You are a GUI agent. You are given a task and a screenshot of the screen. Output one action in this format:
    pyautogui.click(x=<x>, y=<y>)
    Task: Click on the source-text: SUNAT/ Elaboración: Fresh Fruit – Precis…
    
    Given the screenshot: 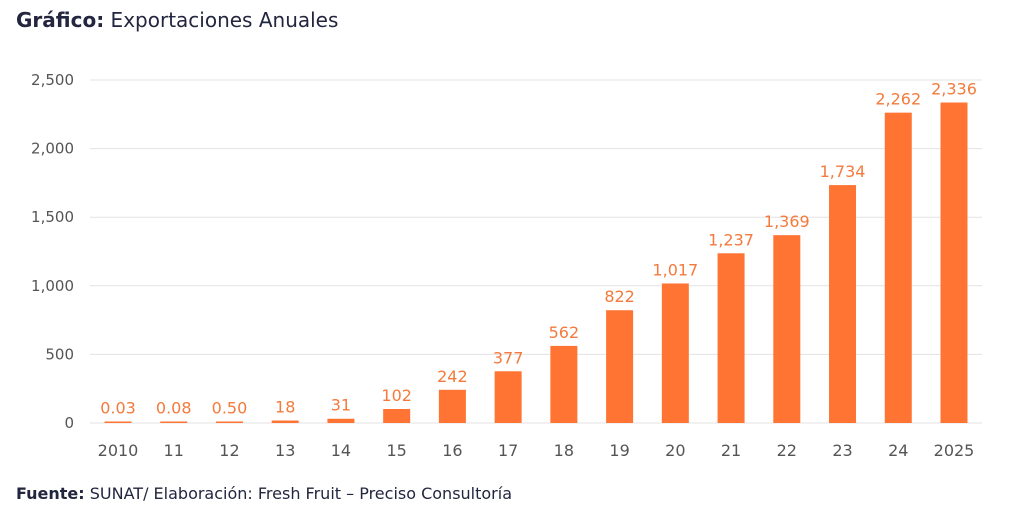 What is the action you would take?
    pyautogui.click(x=298, y=493)
    